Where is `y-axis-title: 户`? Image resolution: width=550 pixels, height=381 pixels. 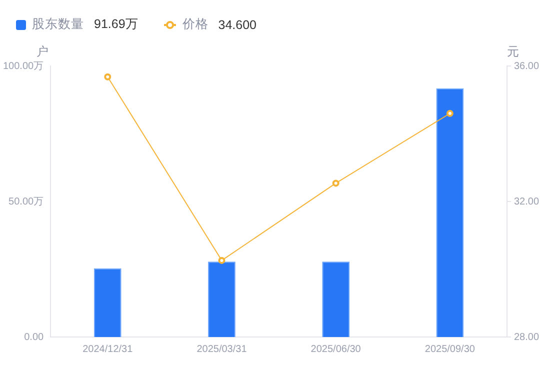
y-axis-title: 户 is located at coordinates (42, 51).